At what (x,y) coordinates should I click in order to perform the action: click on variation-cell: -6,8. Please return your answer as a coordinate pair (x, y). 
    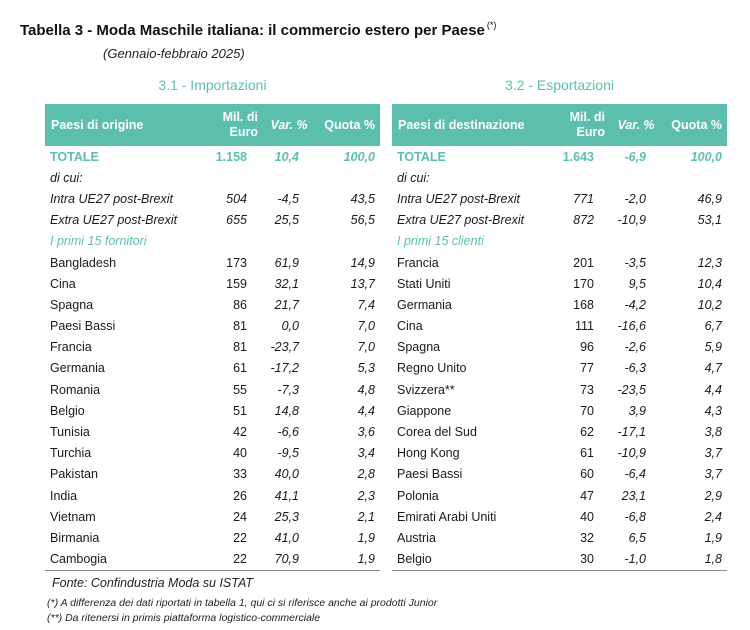
    Looking at the image, I should click on (635, 516).